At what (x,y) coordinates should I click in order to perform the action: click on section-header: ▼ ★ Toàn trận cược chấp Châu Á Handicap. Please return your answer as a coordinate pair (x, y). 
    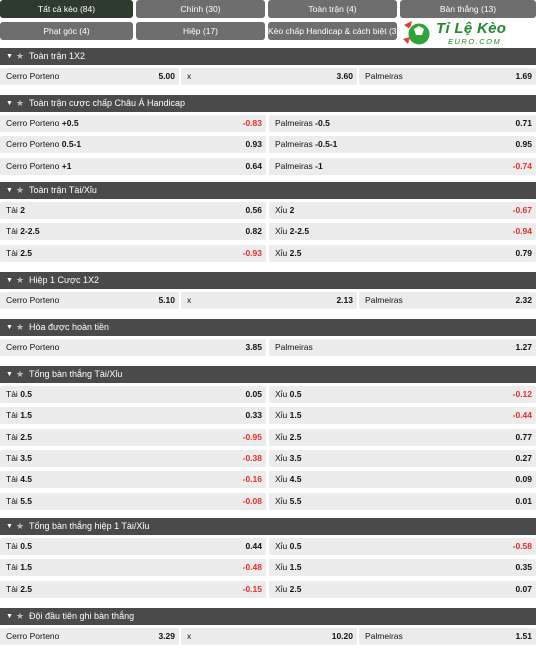
    Looking at the image, I should click on (268, 103).